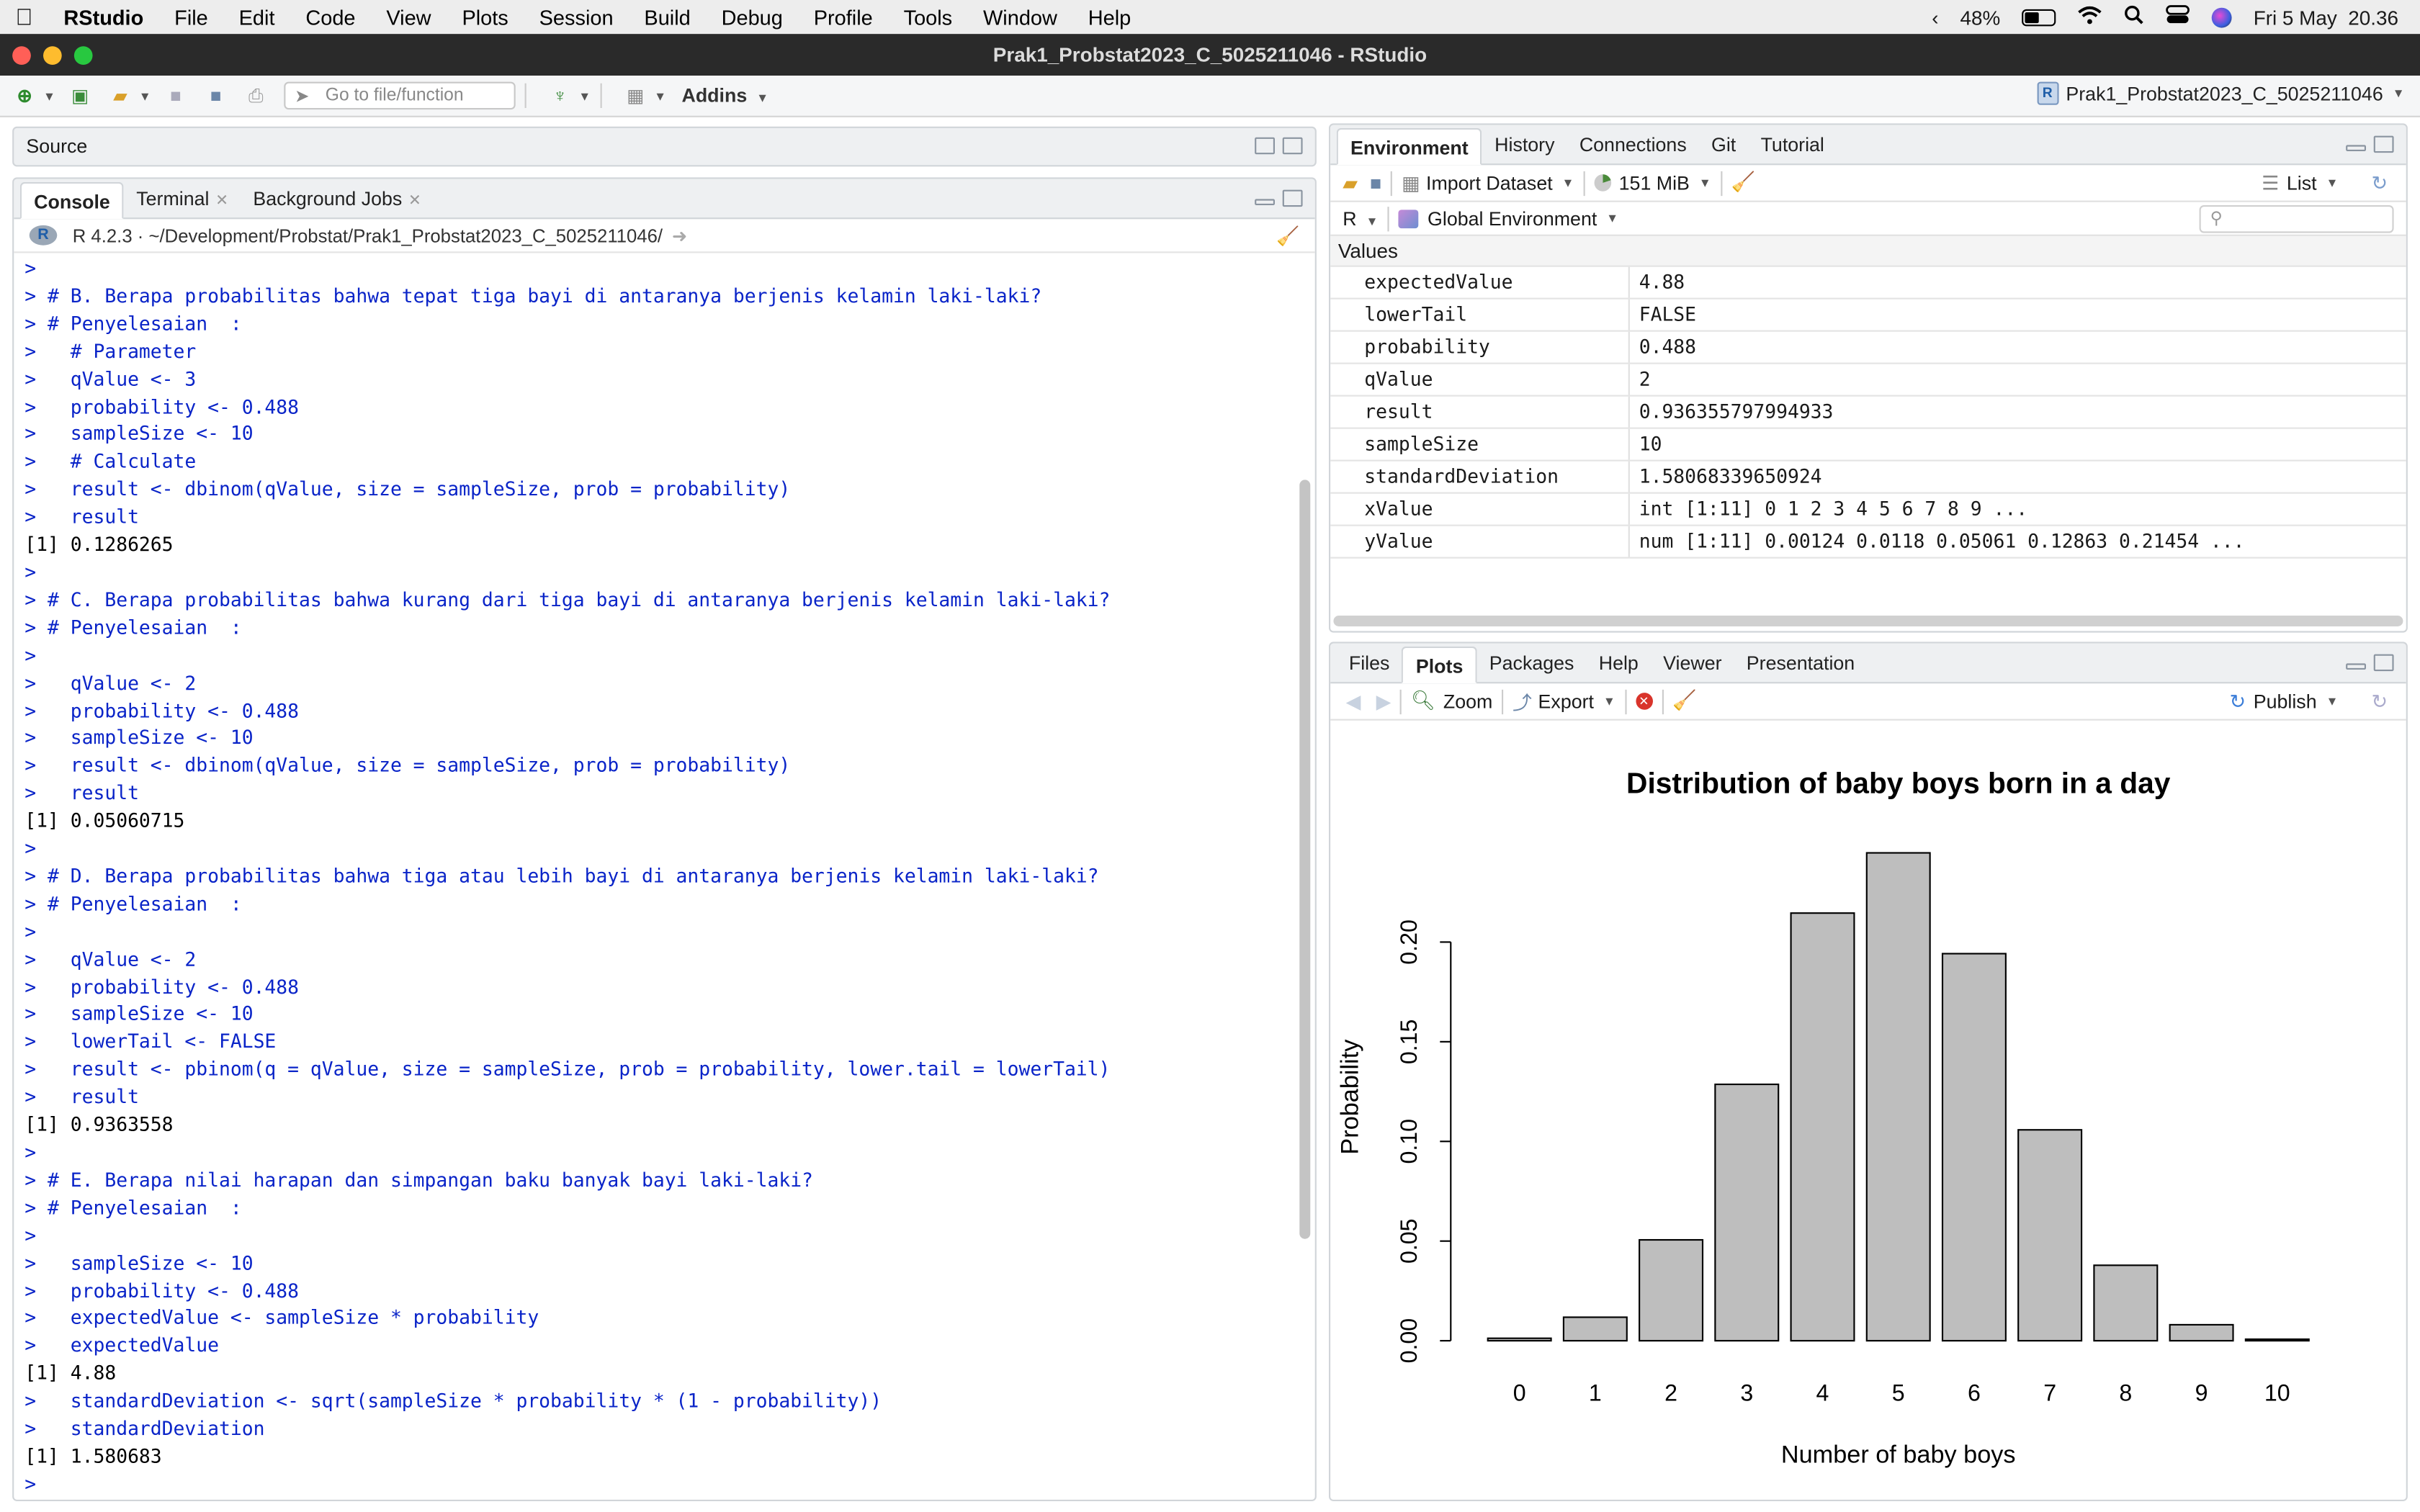  Describe the element at coordinates (1868, 283) in the screenshot. I see `environment-row: expectedValue 4.88` at that location.